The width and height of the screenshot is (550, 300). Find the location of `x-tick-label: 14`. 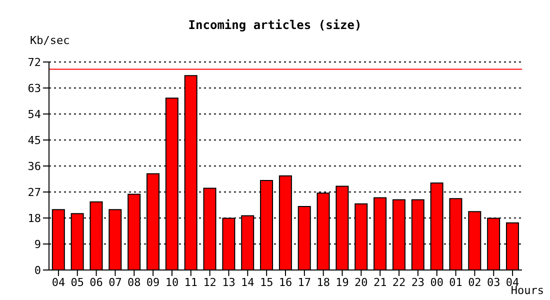

x-tick-label: 14 is located at coordinates (248, 282).